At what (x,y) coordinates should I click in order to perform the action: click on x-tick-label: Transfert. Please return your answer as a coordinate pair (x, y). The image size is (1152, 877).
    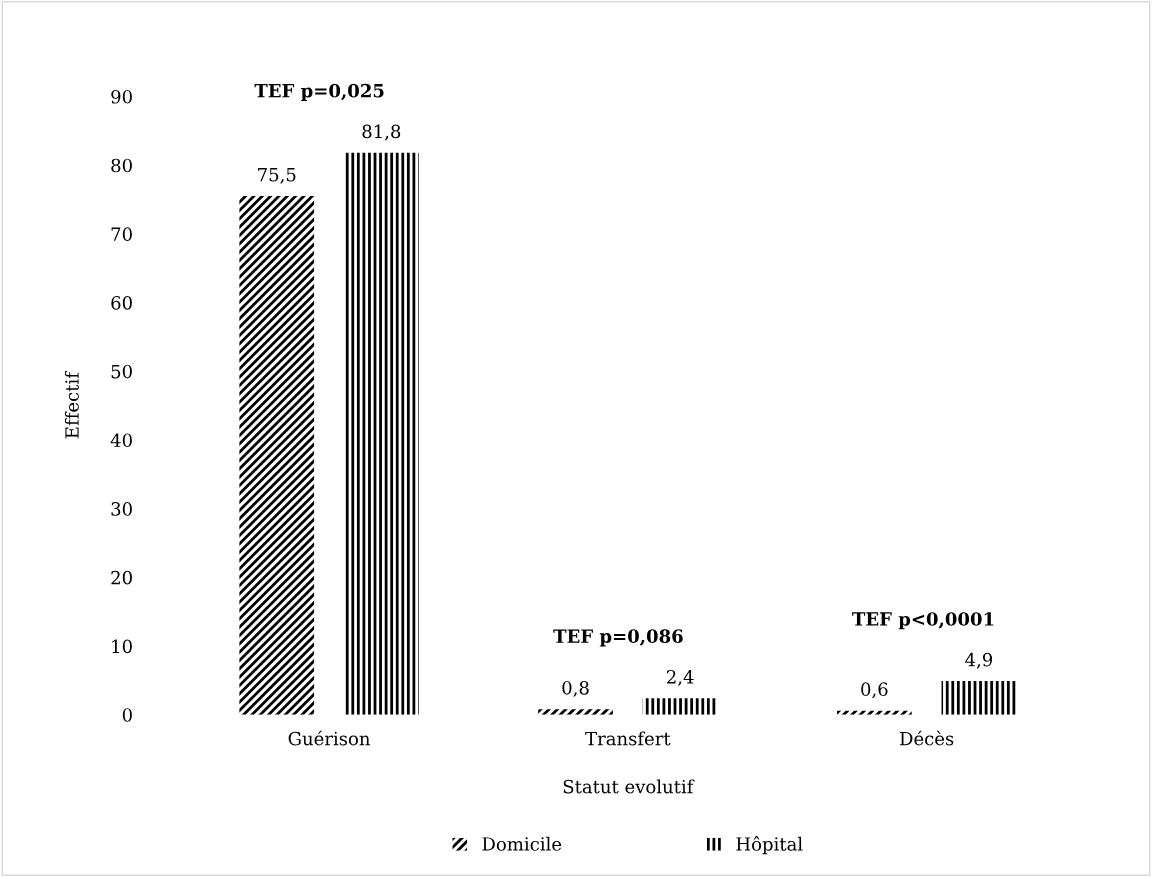
    Looking at the image, I should click on (628, 738).